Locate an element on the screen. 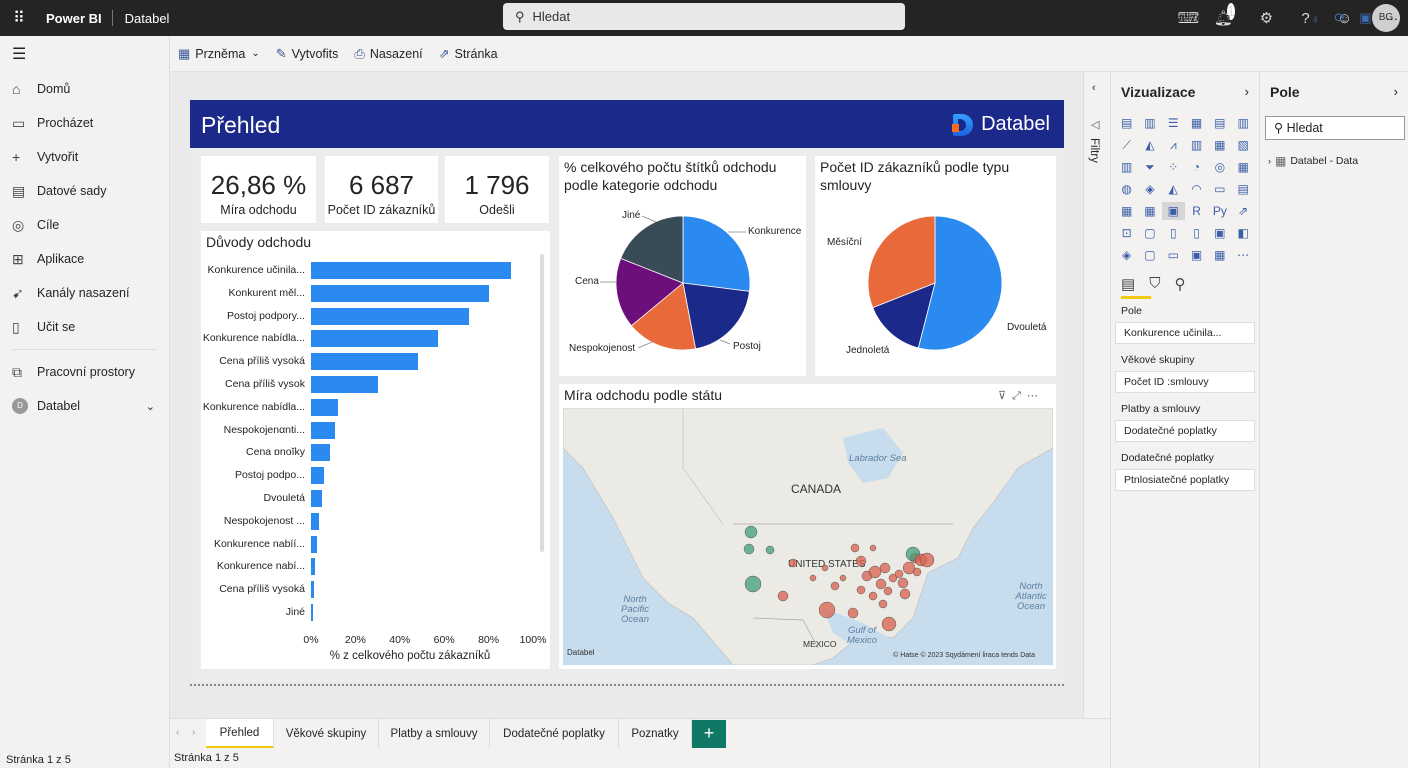 The width and height of the screenshot is (1408, 768). card-icon: ▭ is located at coordinates (1220, 189).